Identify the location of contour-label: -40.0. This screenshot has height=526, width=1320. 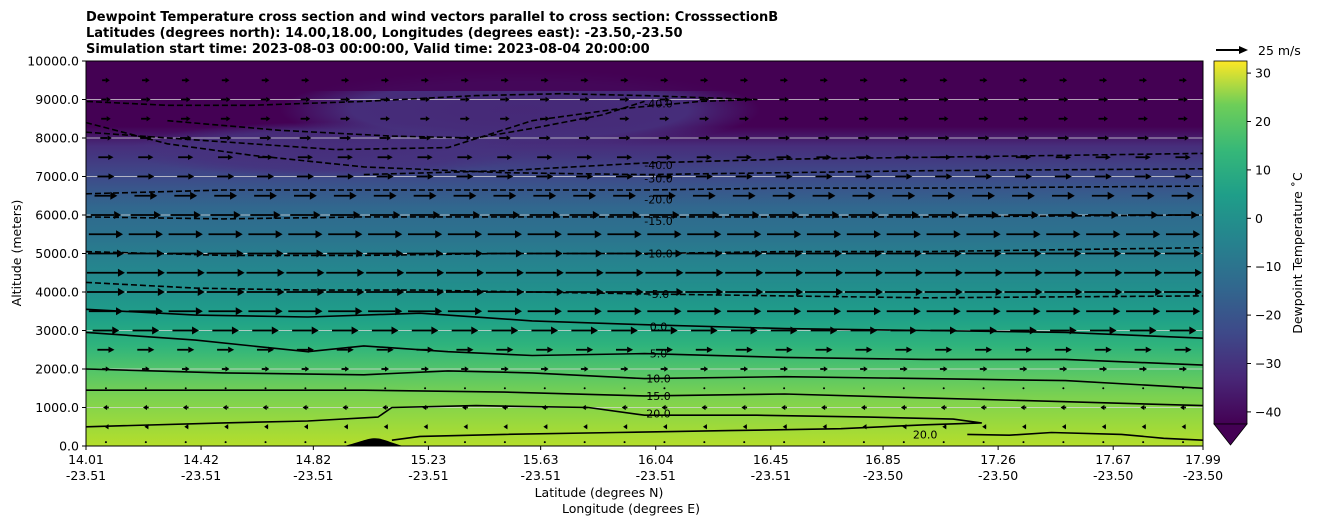
(658, 103).